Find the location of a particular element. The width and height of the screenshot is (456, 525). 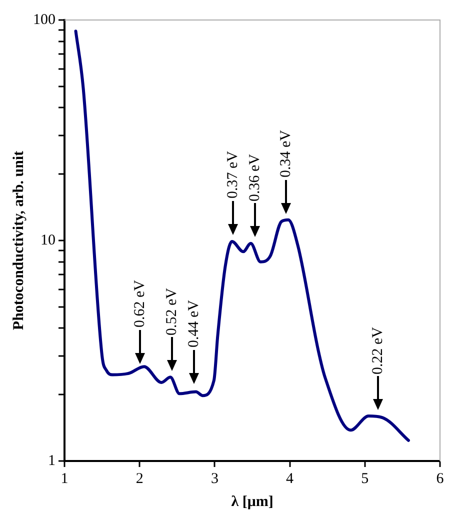

y-axis-title: Photoconductivity, arb. unit is located at coordinates (18, 240).